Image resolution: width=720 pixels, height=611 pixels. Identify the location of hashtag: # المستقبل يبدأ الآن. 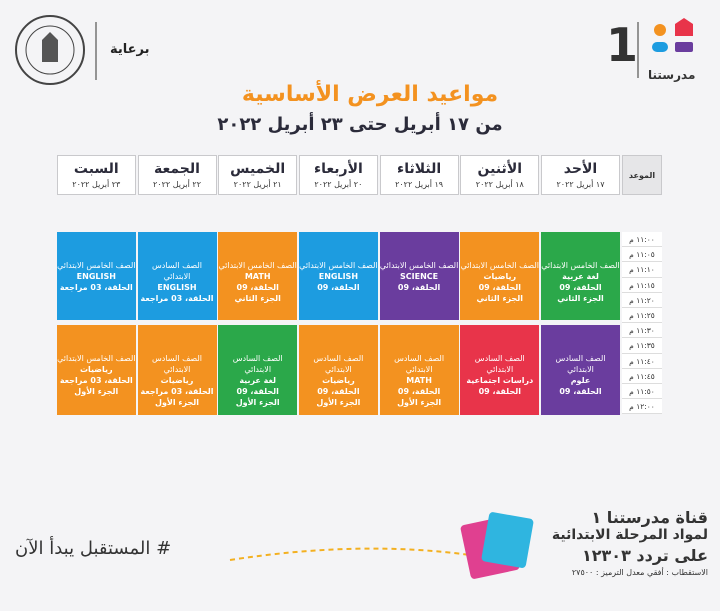
(93, 548).